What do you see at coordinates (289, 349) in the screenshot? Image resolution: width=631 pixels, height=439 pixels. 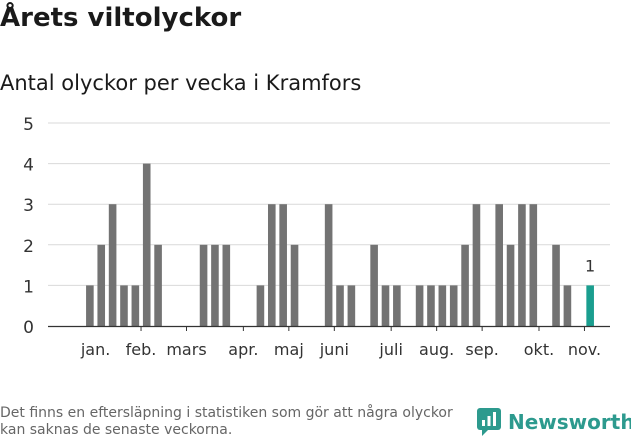 I see `x-tick-label: maj` at bounding box center [289, 349].